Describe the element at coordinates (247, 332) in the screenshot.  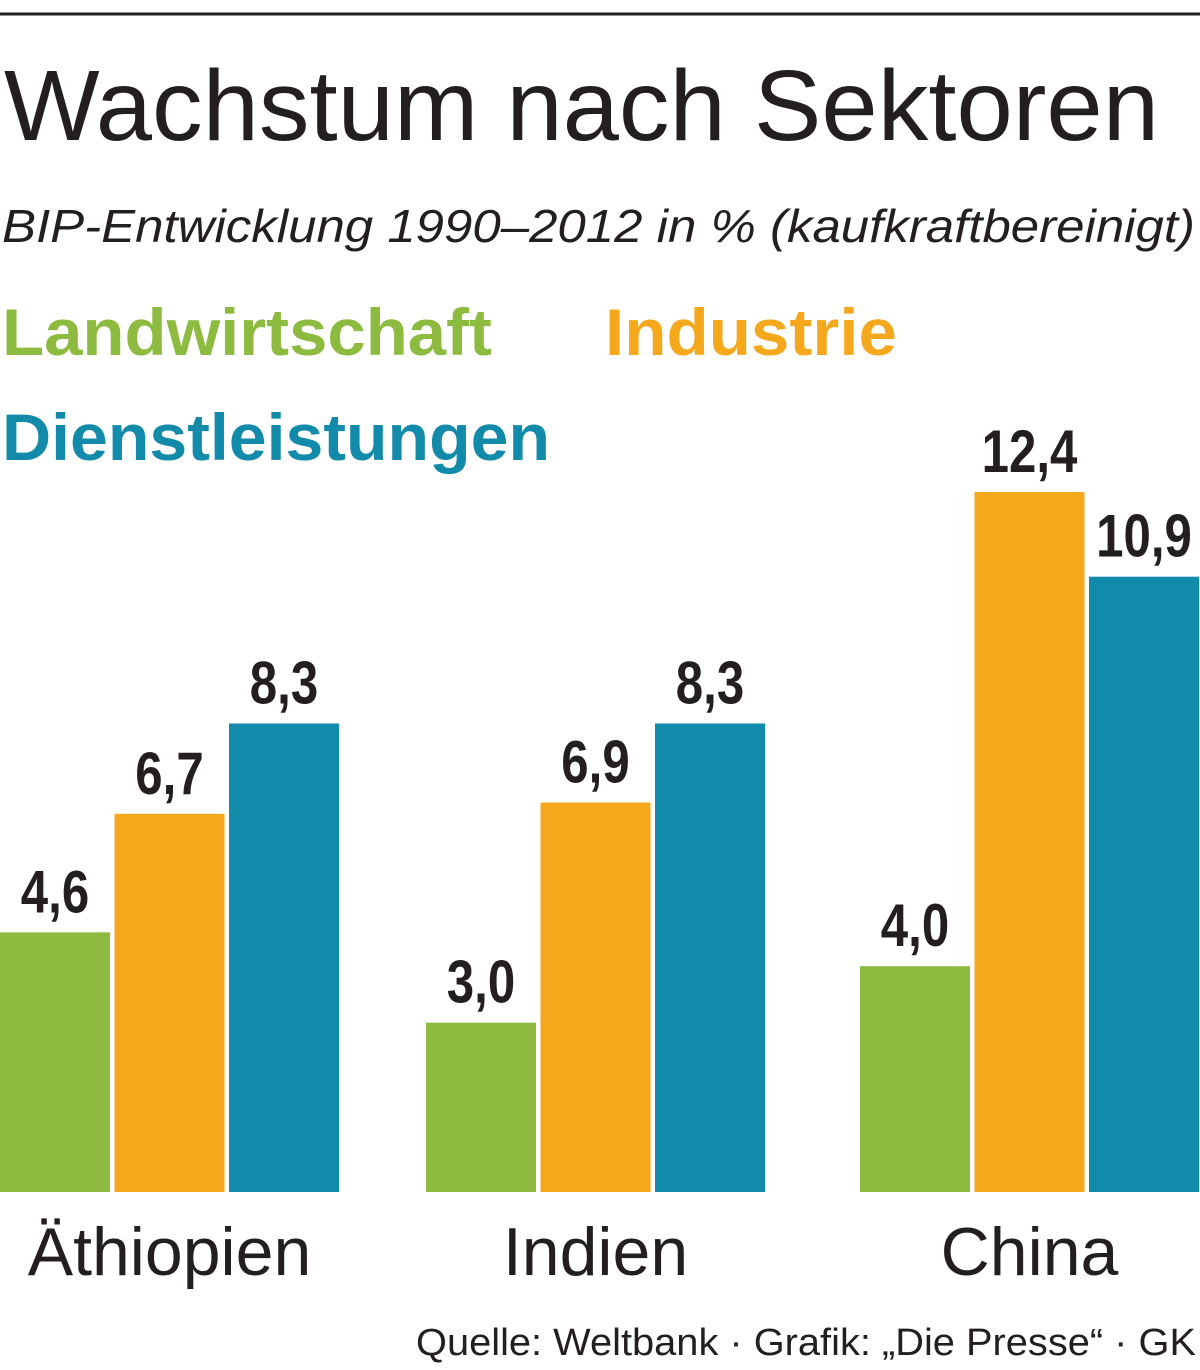
I see `legend-entry: Landwirtschaft` at that location.